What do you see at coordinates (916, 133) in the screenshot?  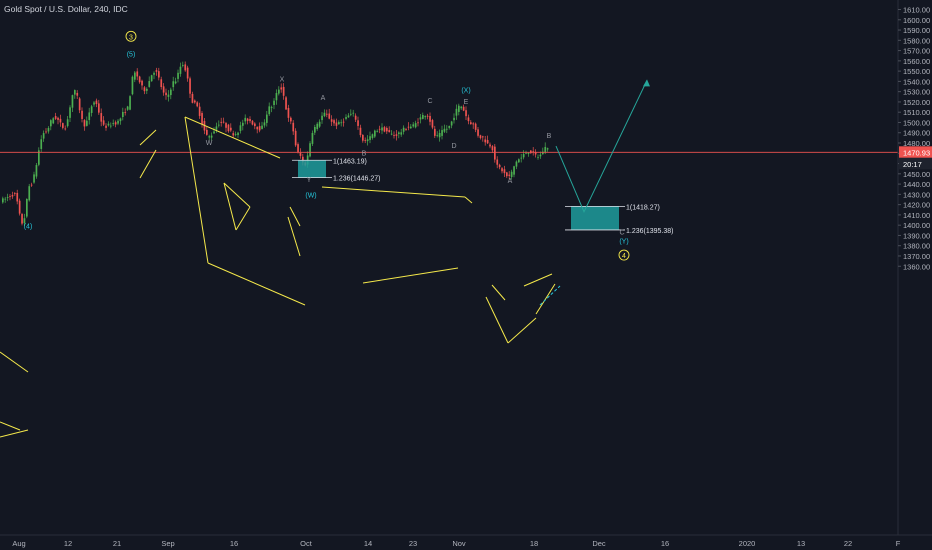 I see `price-tick-label: 1490.00` at bounding box center [916, 133].